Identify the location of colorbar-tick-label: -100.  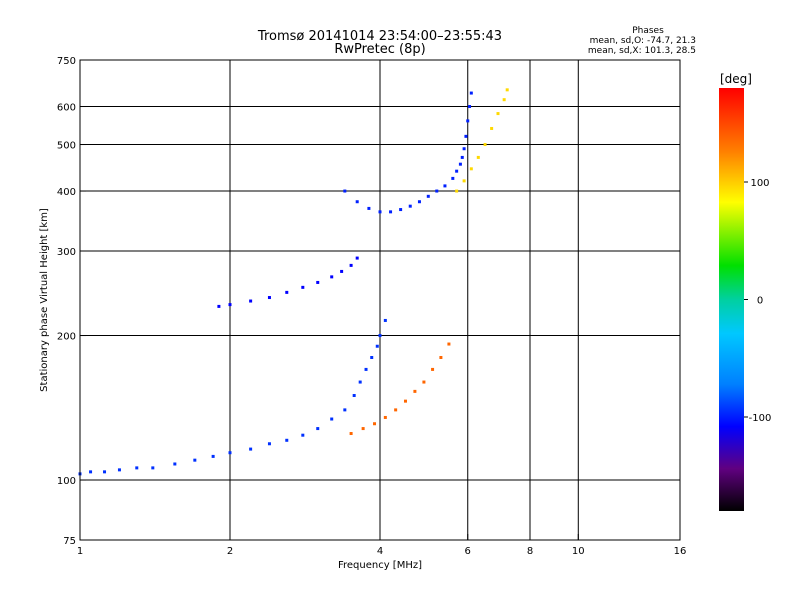
(760, 418).